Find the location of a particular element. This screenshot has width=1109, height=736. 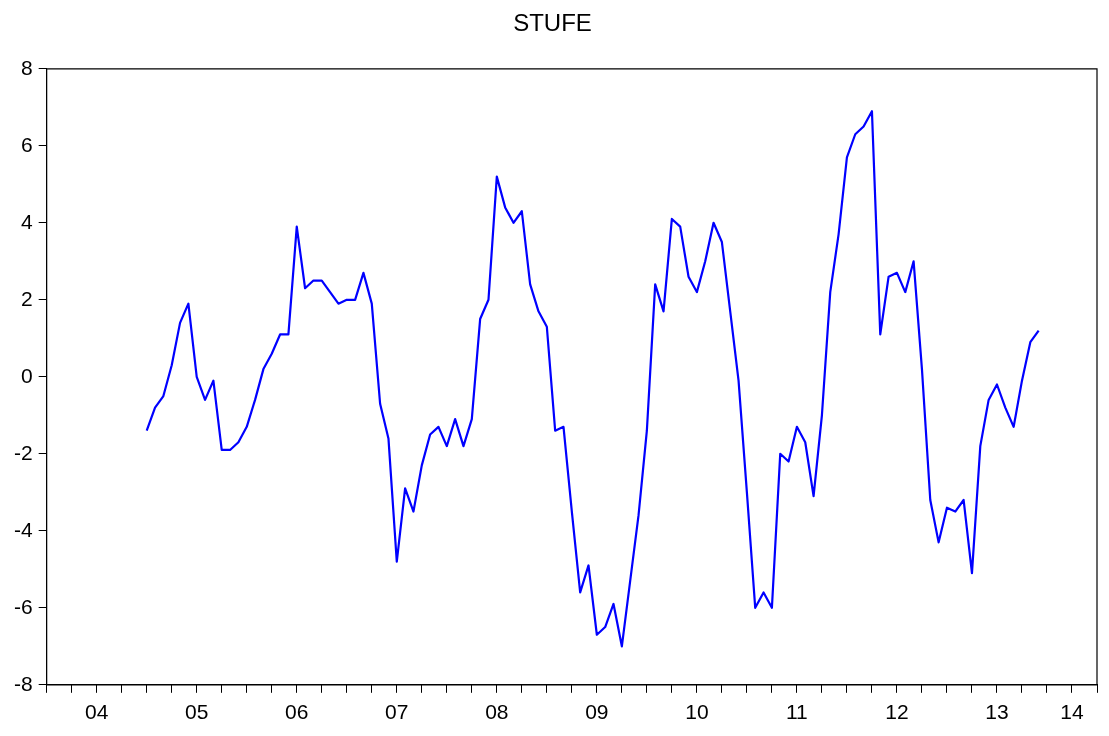

x-tick-label: 07 is located at coordinates (397, 712).